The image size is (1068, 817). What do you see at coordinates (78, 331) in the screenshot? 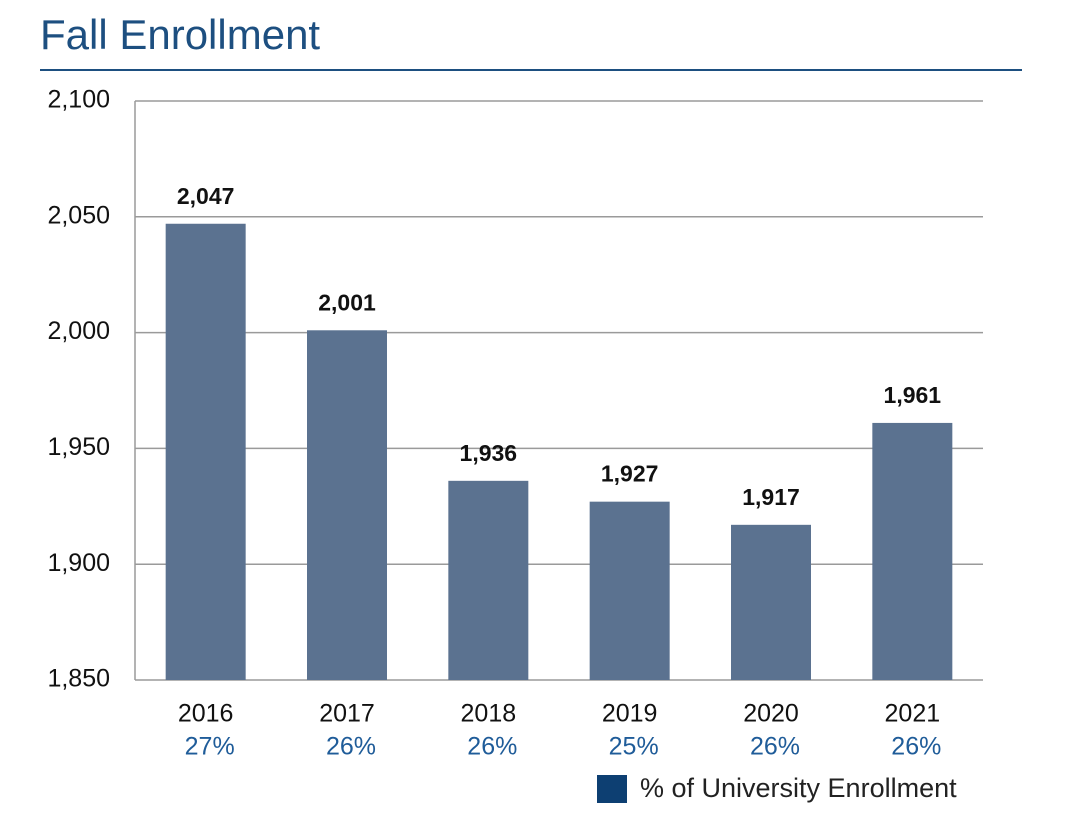
I see `y-tick-label: 2,000` at bounding box center [78, 331].